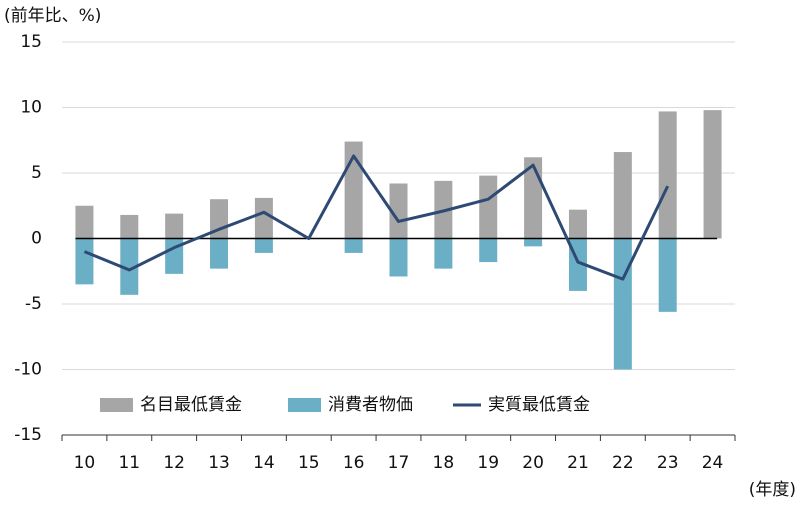 This screenshot has height=505, width=800. What do you see at coordinates (444, 463) in the screenshot?
I see `x-tick-label: 18` at bounding box center [444, 463].